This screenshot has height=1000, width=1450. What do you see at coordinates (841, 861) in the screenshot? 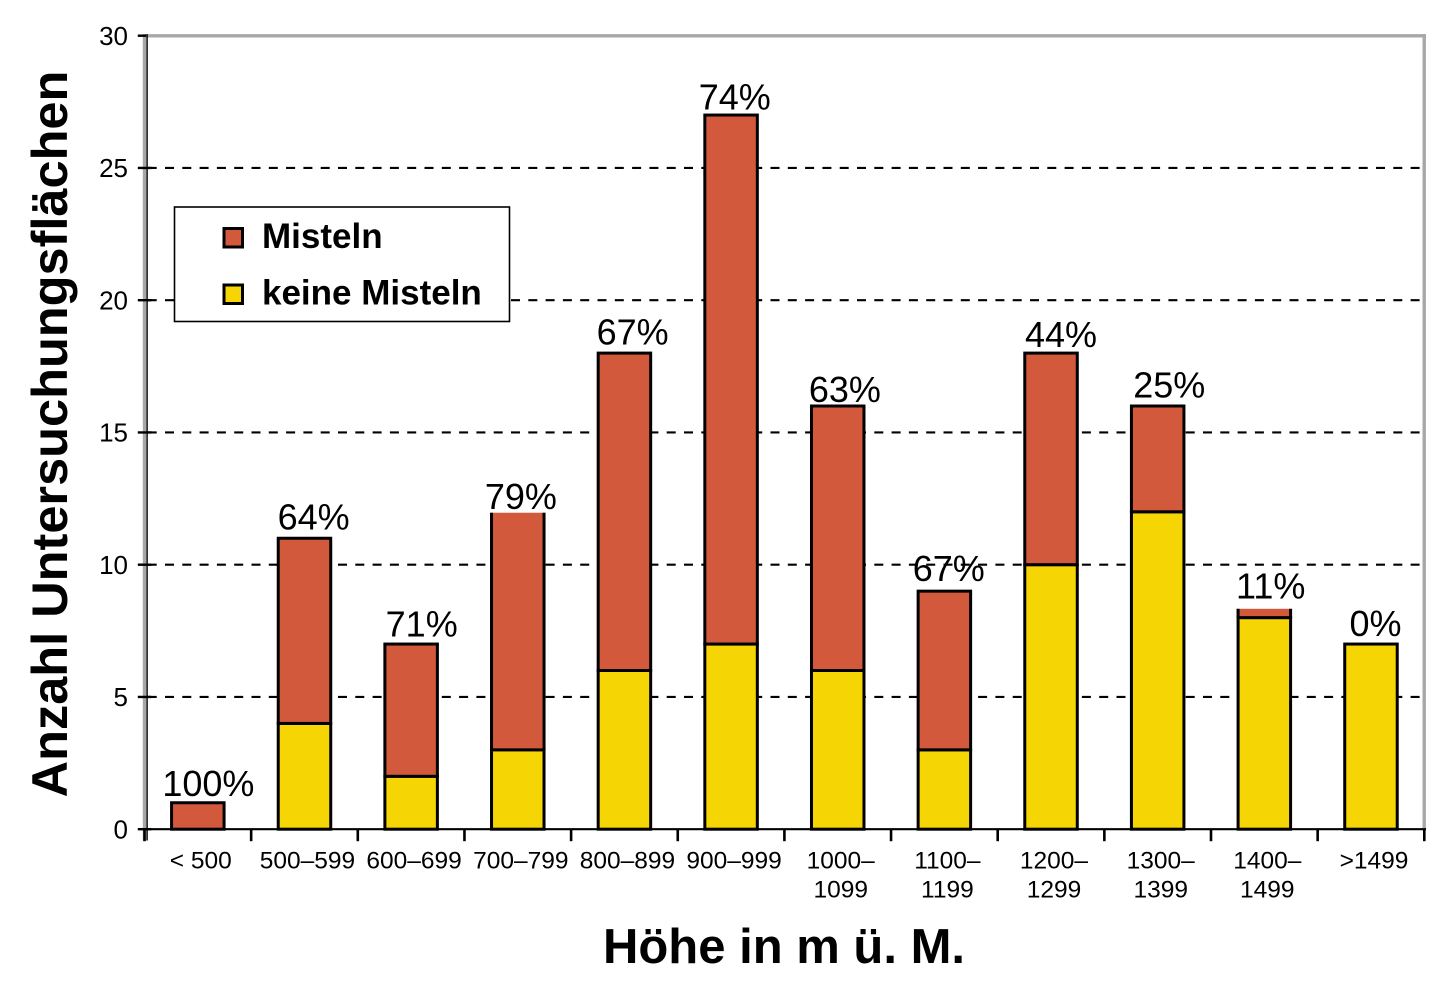
I see `svg-text: 1000–` at bounding box center [841, 861].